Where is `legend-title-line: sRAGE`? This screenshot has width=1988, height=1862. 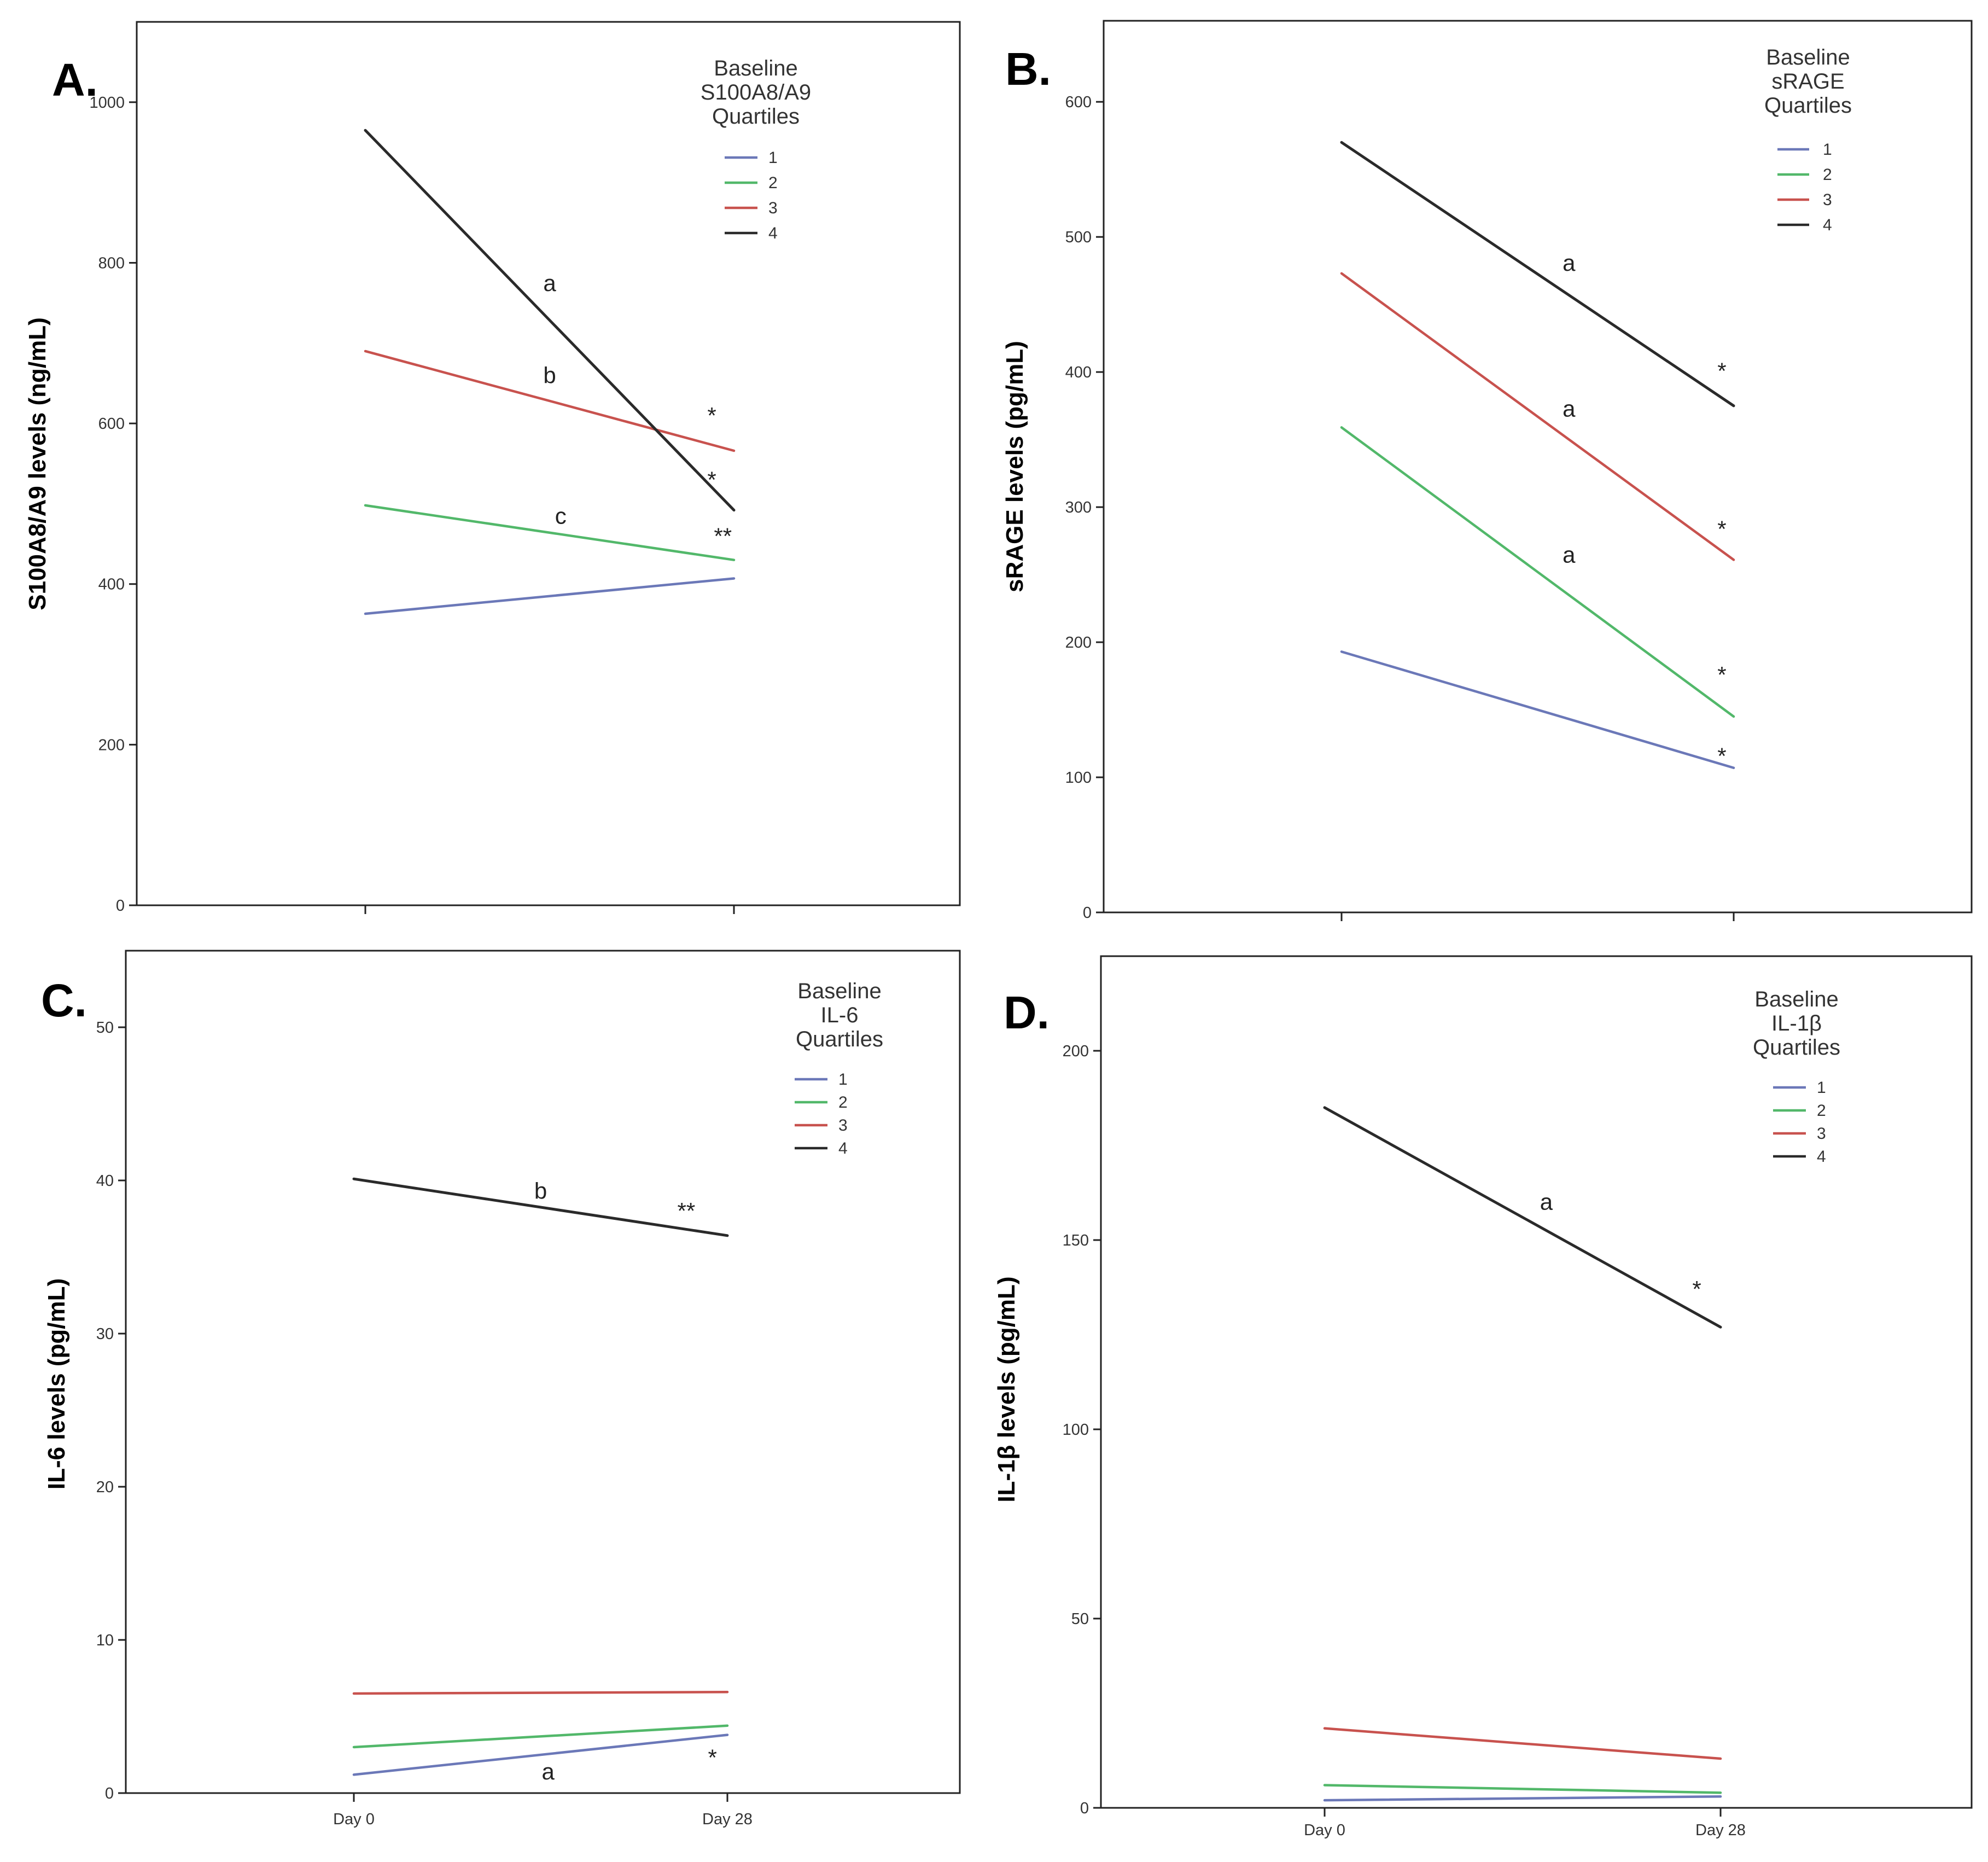 legend-title-line: sRAGE is located at coordinates (1807, 81).